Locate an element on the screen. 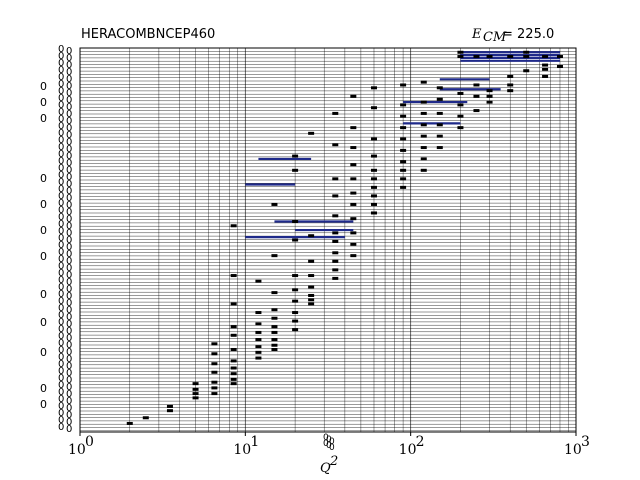 Image resolution: width=640 pixels, height=480 pixels. chart-title-right: E CM = 225.0 is located at coordinates (512, 36).